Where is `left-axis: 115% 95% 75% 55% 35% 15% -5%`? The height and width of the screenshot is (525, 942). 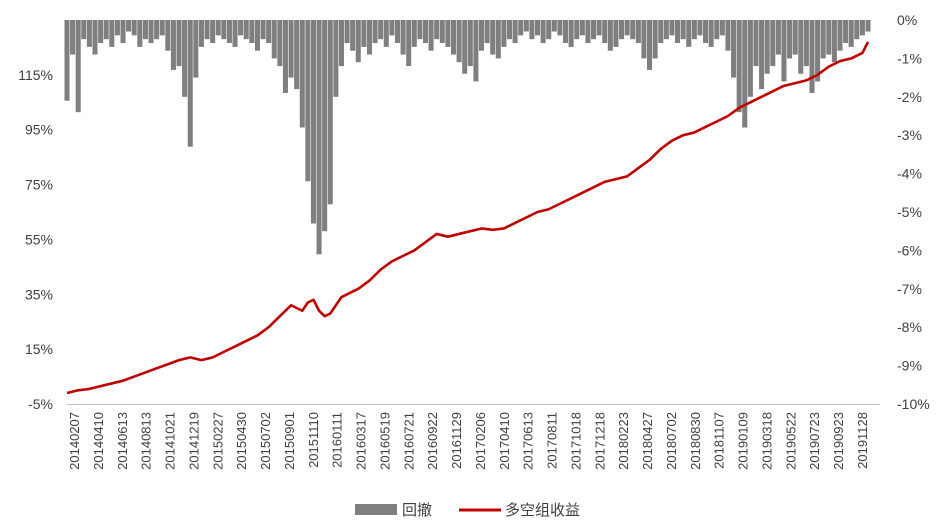 left-axis: 115% 95% 75% 55% 35% 15% -5% is located at coordinates (35, 239).